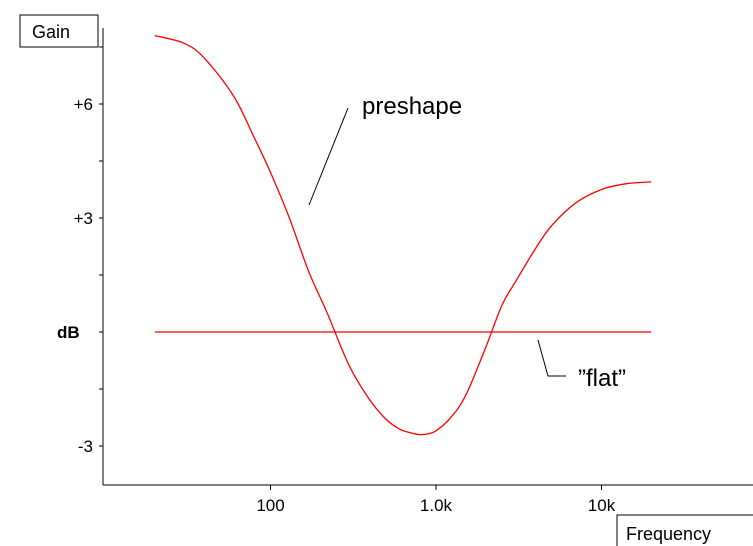 This screenshot has width=753, height=546. What do you see at coordinates (83, 104) in the screenshot?
I see `y-tick-label: +6` at bounding box center [83, 104].